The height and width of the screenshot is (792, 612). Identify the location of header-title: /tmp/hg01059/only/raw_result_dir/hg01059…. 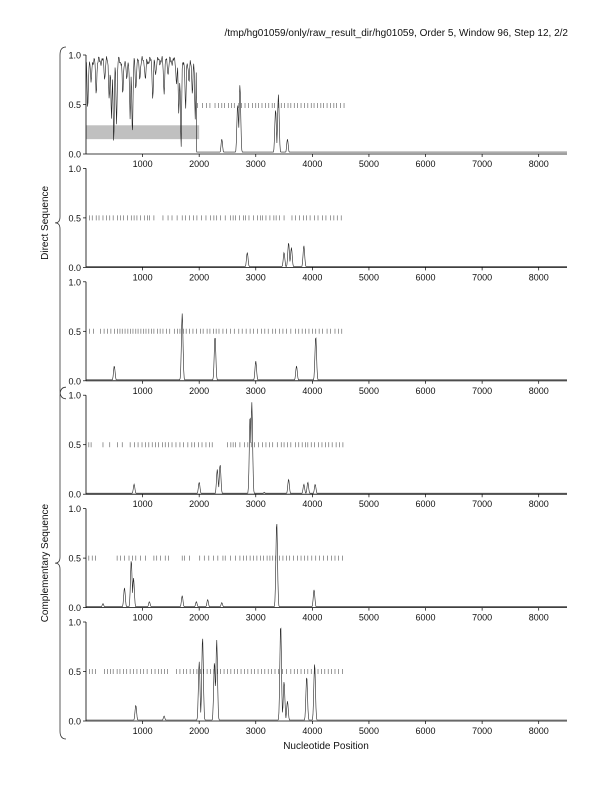
(396, 33).